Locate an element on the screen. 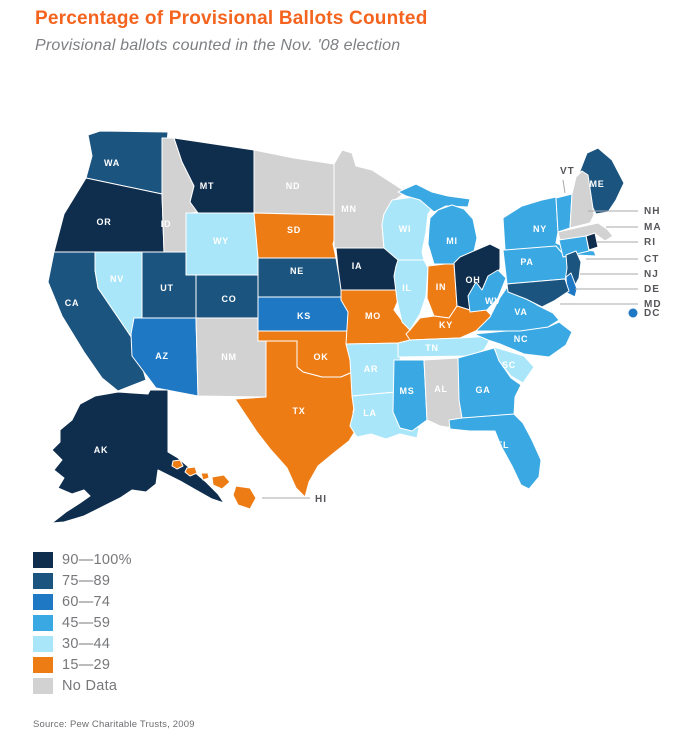  legend-row-p90: 90—100% is located at coordinates (82, 559).